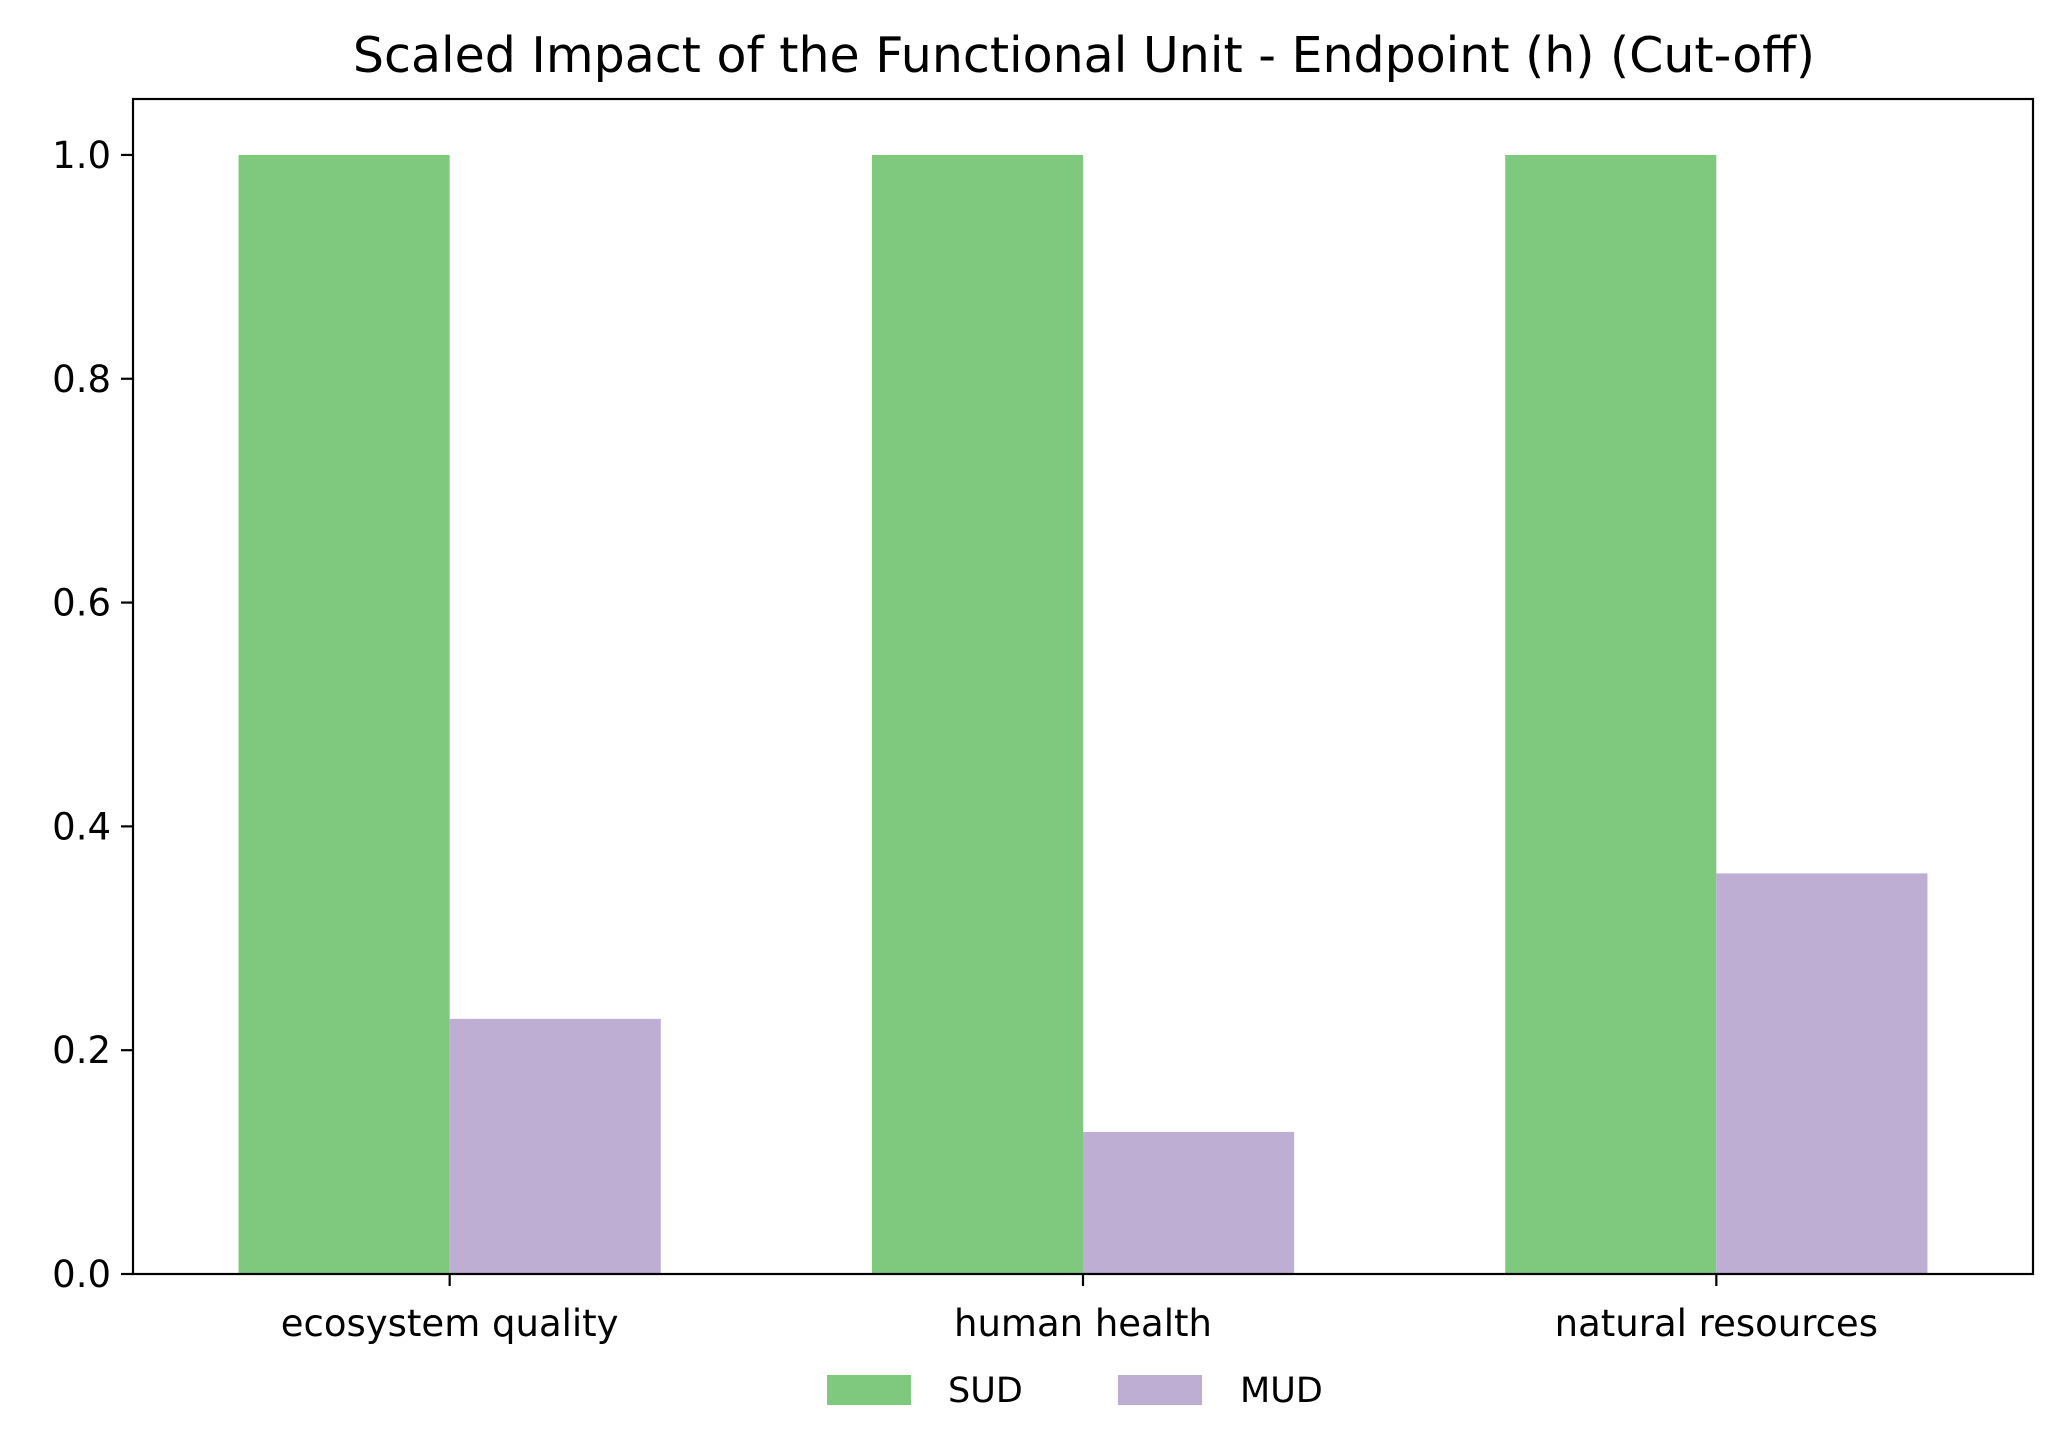 Image resolution: width=2052 pixels, height=1452 pixels. I want to click on legend: SUD MUD, so click(1075, 1391).